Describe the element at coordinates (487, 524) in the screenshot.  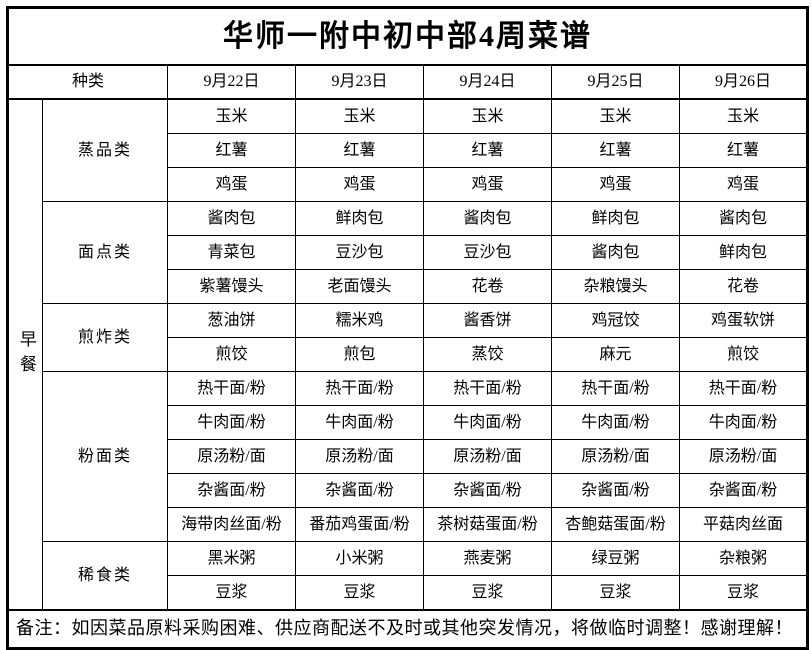
I see `menu-item-cell: 茶树菇蛋面/粉` at that location.